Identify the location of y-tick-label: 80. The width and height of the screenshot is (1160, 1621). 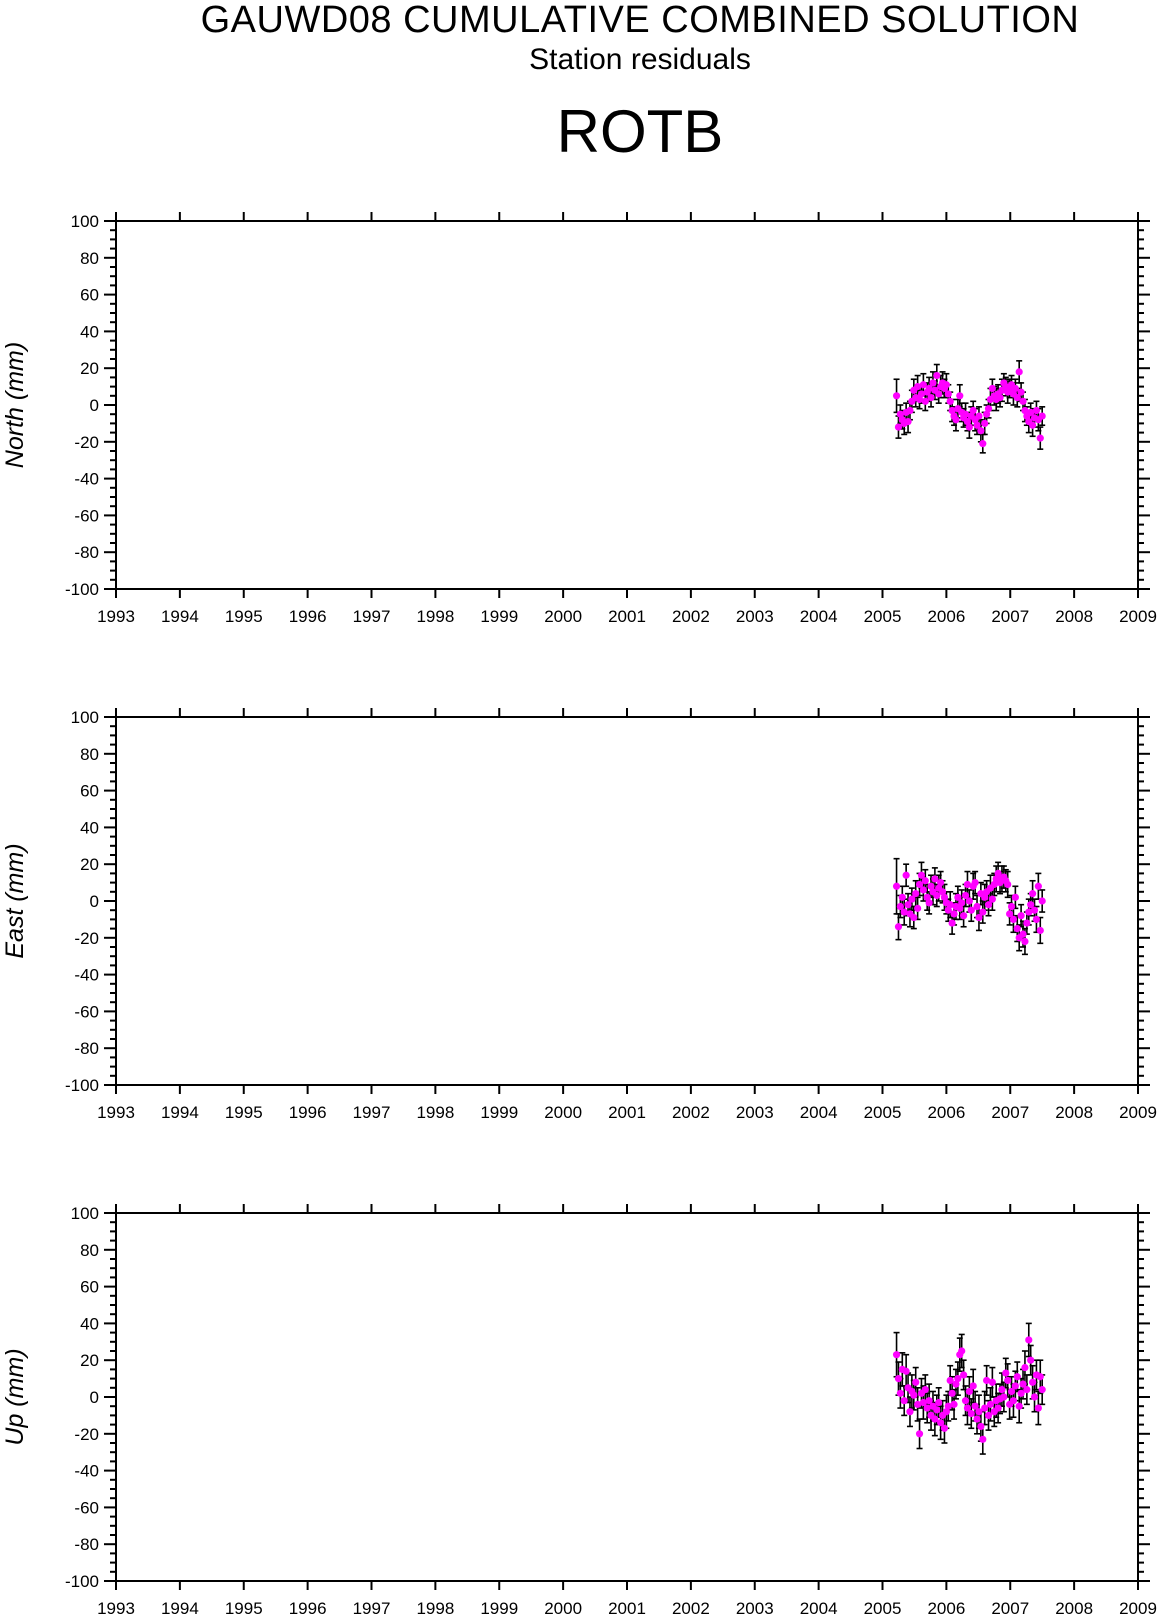
(89, 754).